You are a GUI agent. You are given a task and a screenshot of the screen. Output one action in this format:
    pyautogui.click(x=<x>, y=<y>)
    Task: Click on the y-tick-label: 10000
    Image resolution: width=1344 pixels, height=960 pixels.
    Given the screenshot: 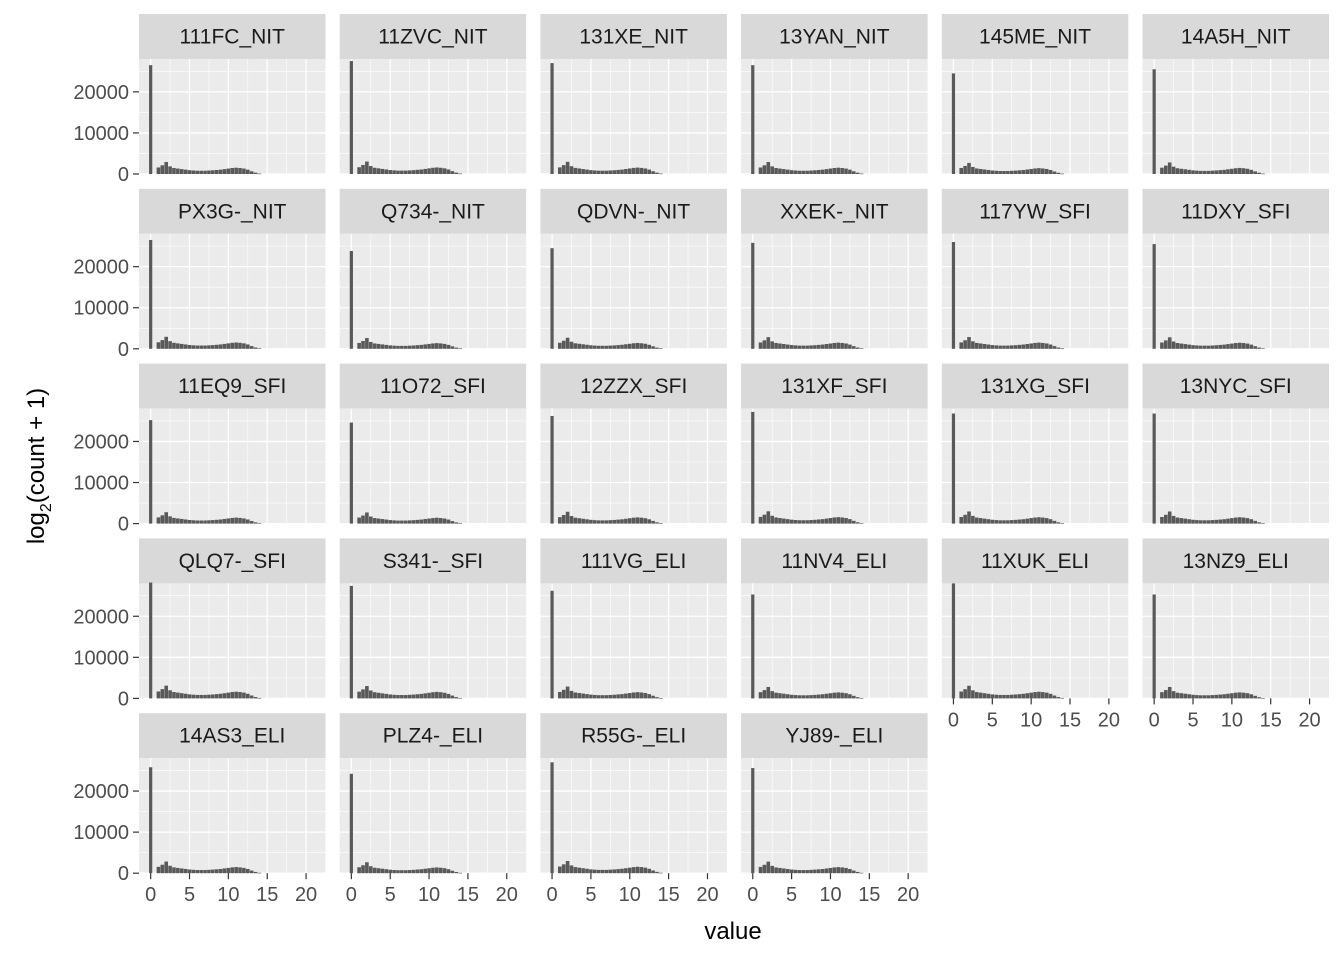 What is the action you would take?
    pyautogui.click(x=101, y=833)
    